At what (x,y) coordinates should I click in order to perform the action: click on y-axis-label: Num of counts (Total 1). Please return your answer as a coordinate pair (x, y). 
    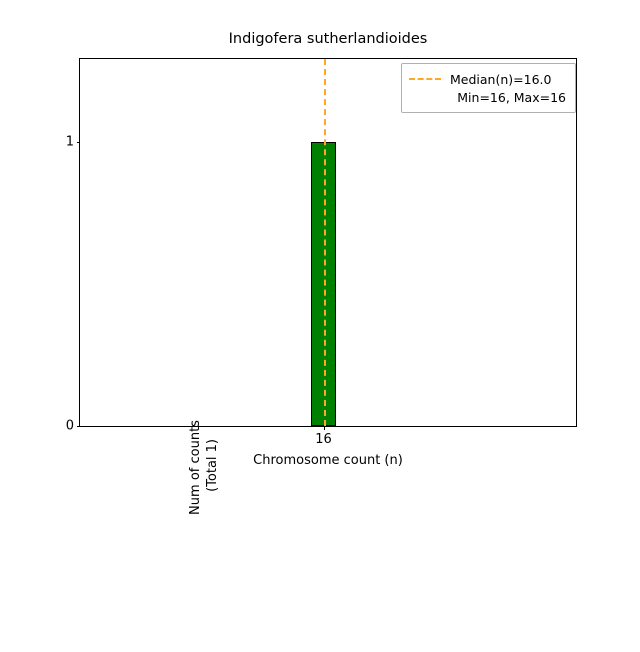
    Looking at the image, I should click on (205, 467).